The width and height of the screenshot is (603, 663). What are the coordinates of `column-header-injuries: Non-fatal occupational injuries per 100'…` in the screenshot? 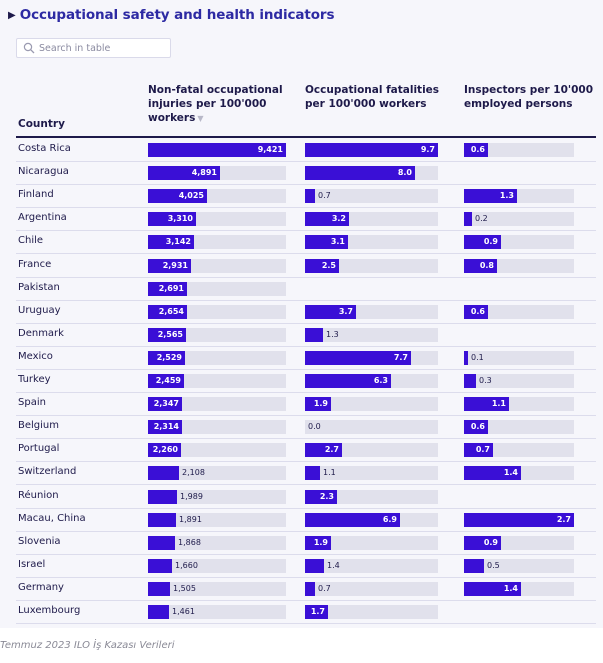 It's located at (220, 104).